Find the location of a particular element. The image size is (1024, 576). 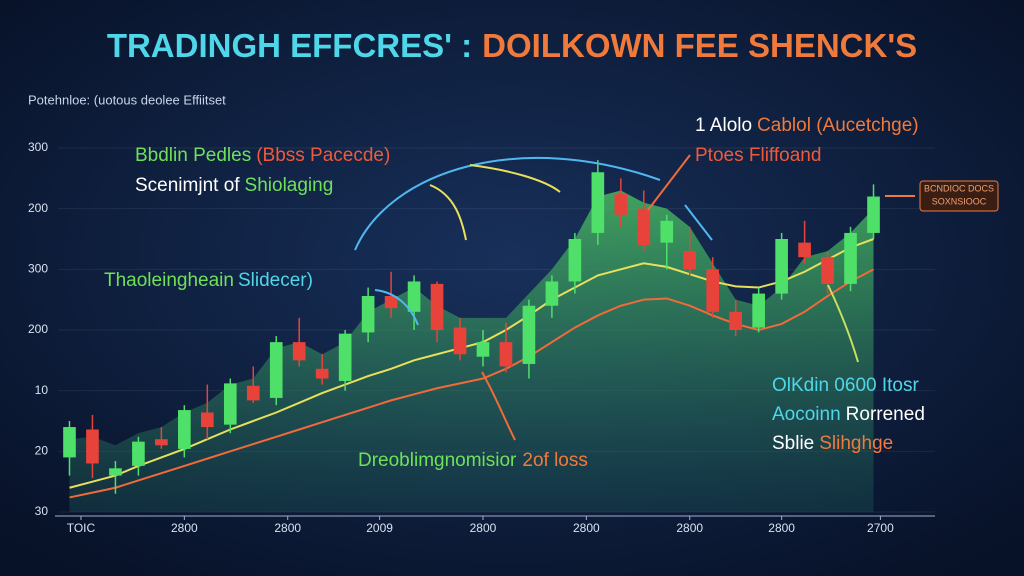

annotation: Sblie Slihghge is located at coordinates (832, 443).